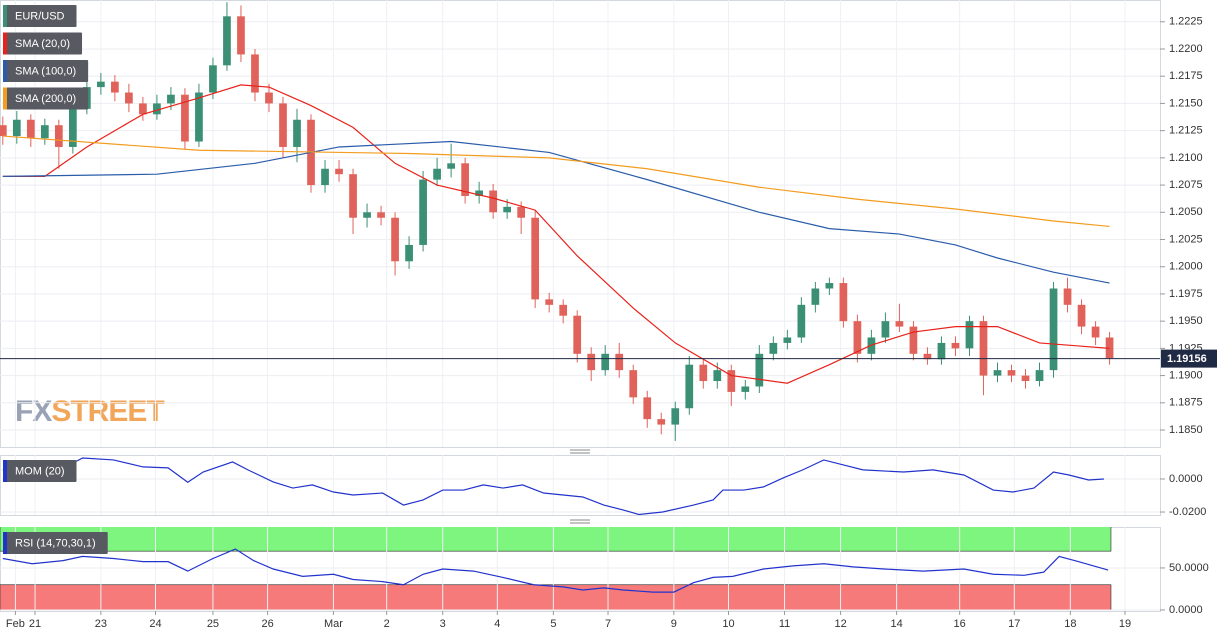 This screenshot has width=1232, height=637. What do you see at coordinates (267, 624) in the screenshot?
I see `x-tick-label: 26` at bounding box center [267, 624].